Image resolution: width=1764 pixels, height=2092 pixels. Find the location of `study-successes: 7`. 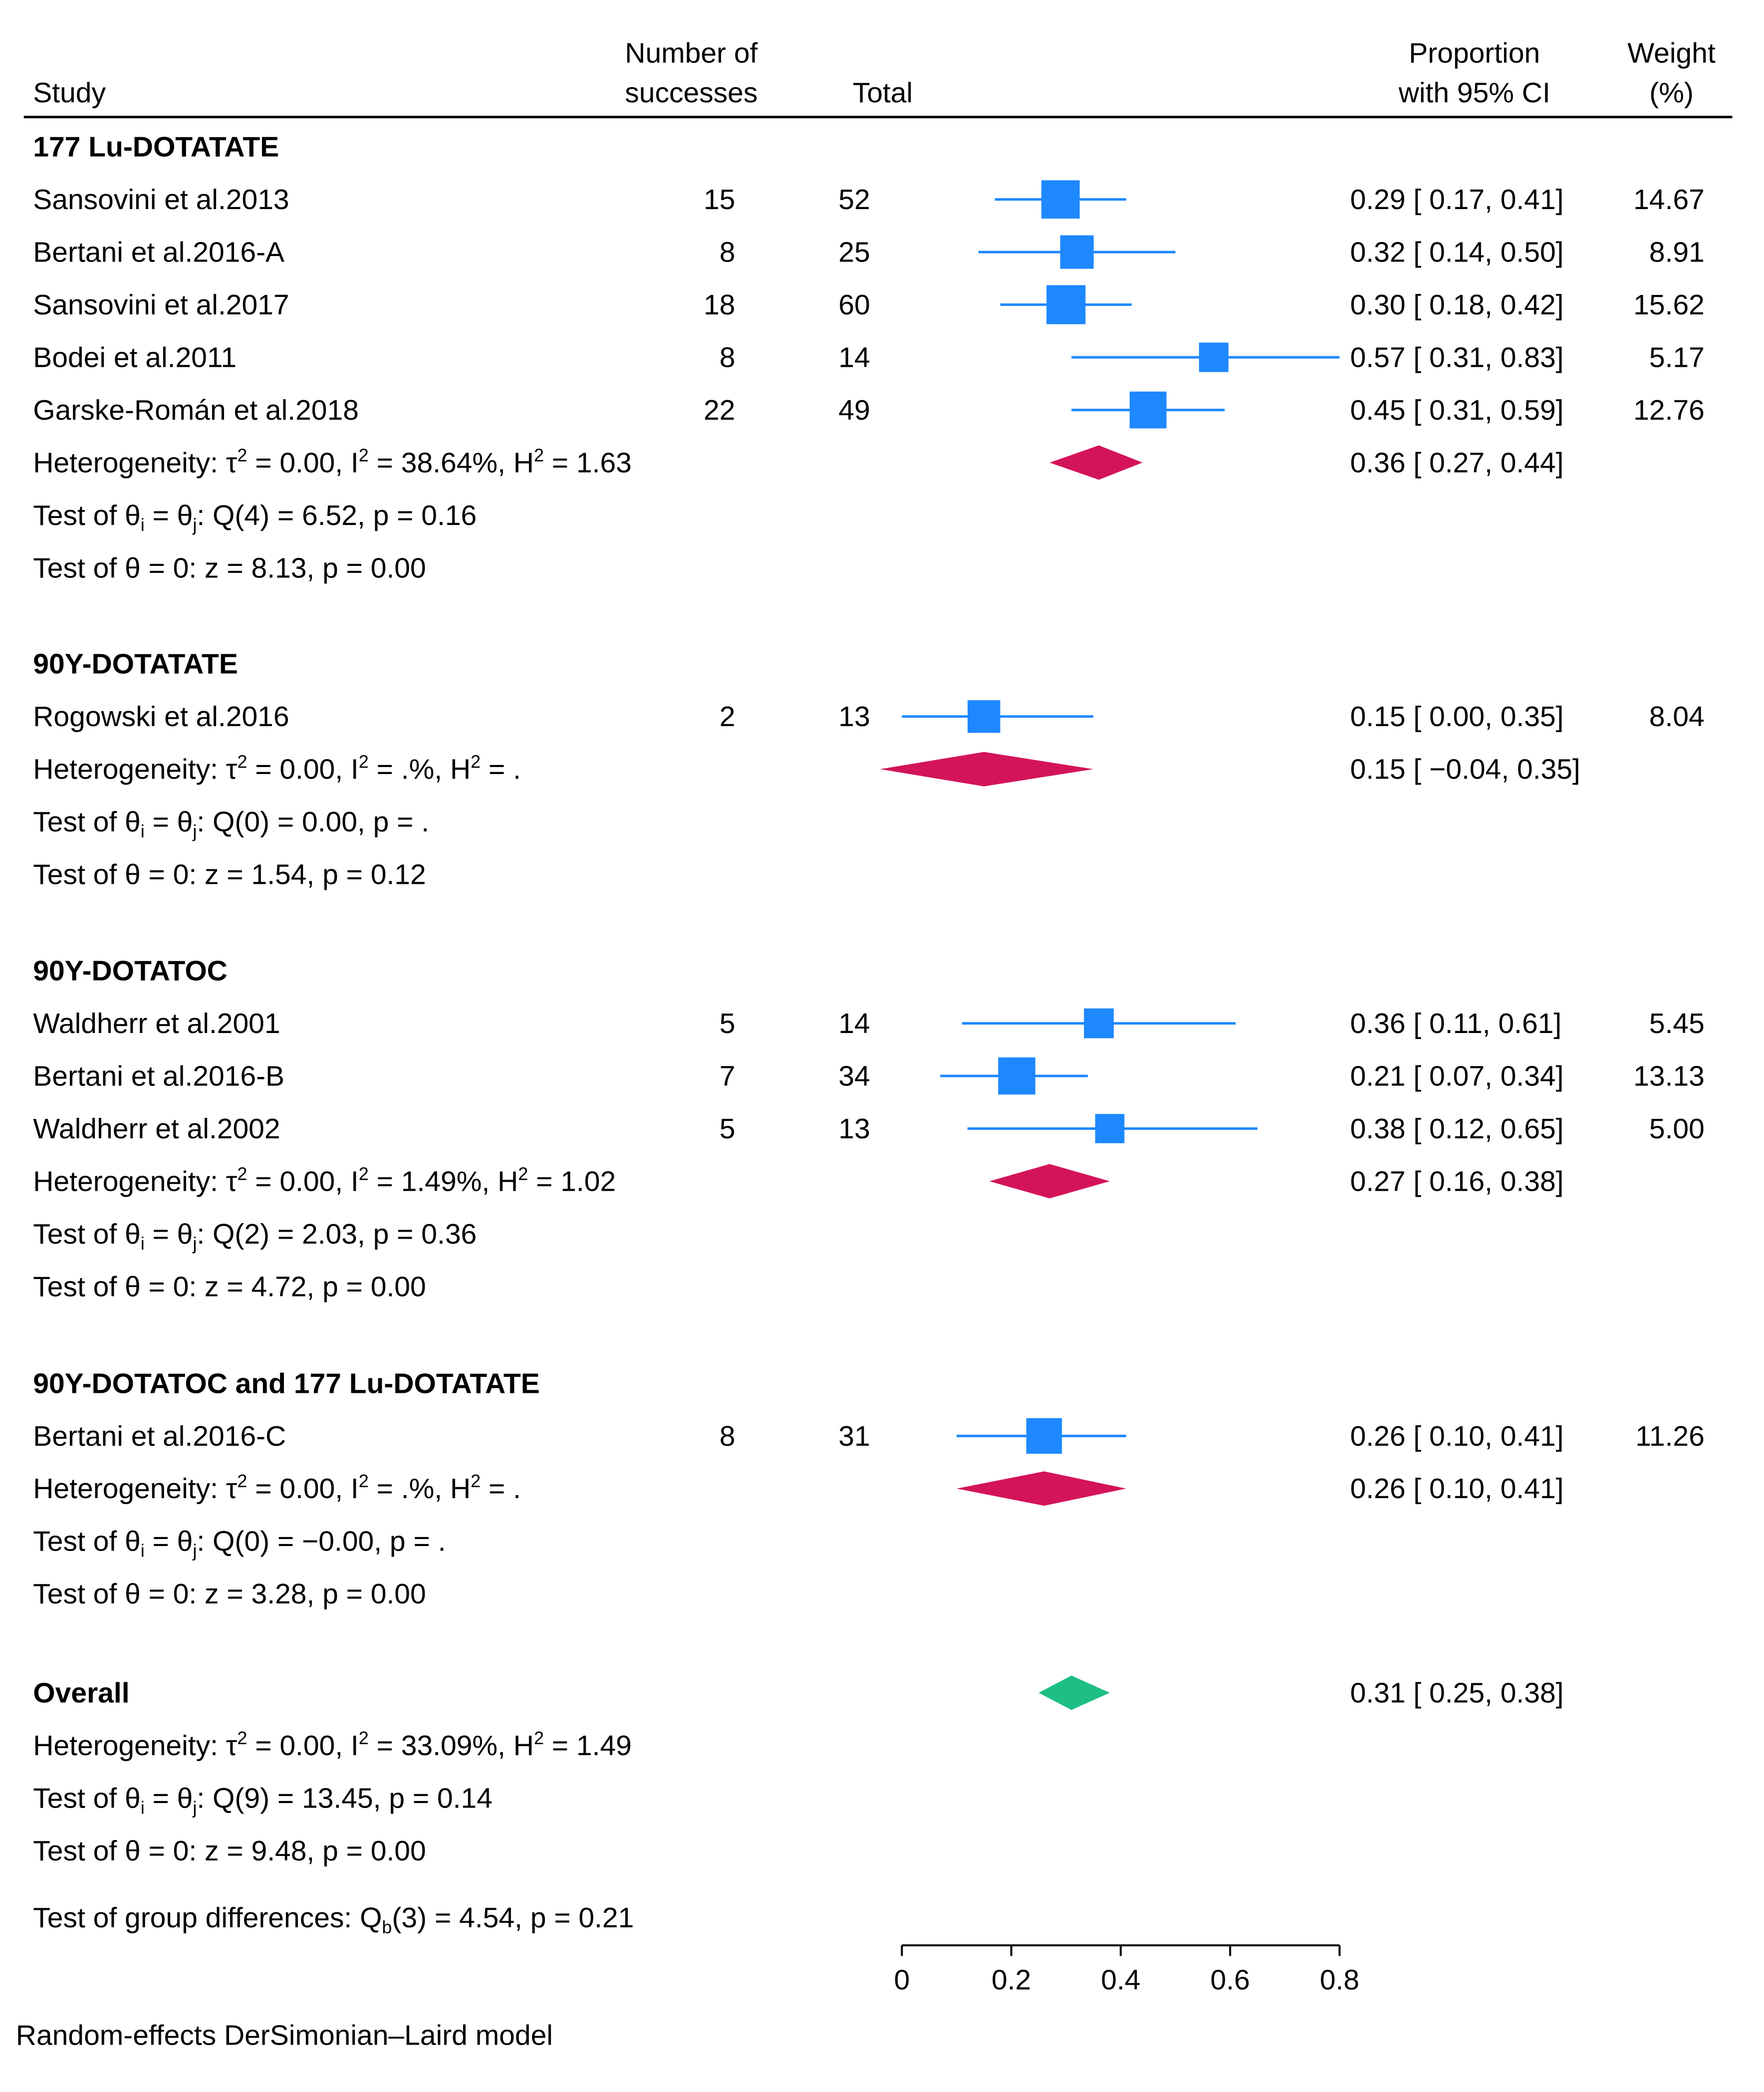

study-successes: 7 is located at coordinates (728, 1076).